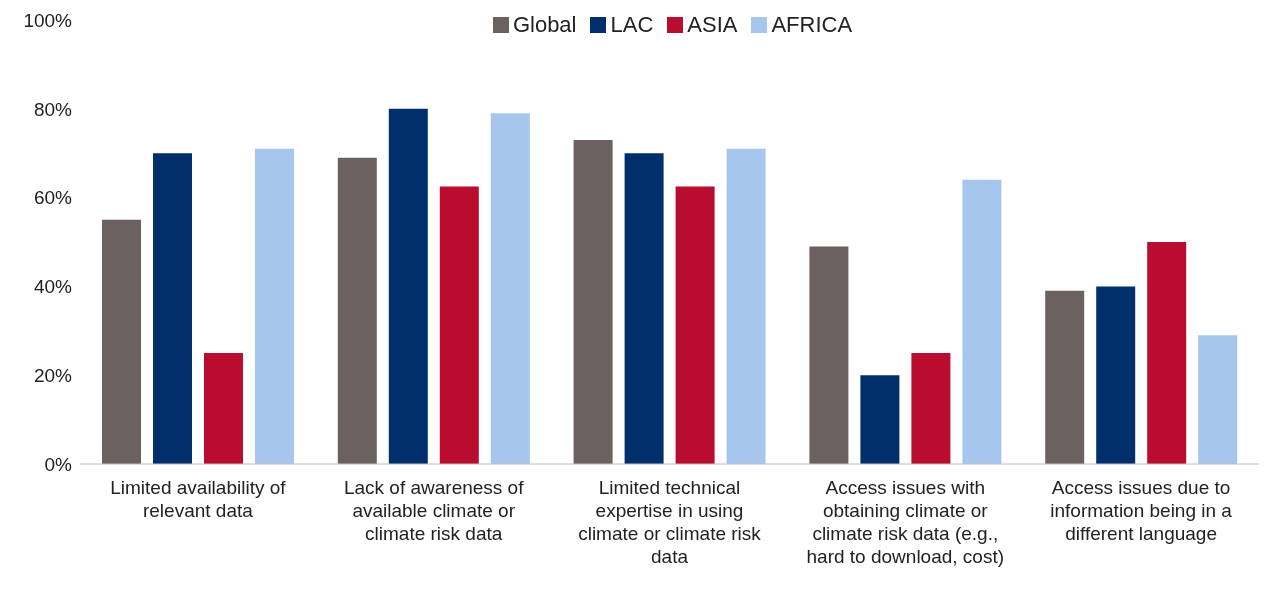  What do you see at coordinates (905, 522) in the screenshot?
I see `x-tick-label: Access issues with obtaining climate or climate risk data (e.g., hard to download, cost)` at bounding box center [905, 522].